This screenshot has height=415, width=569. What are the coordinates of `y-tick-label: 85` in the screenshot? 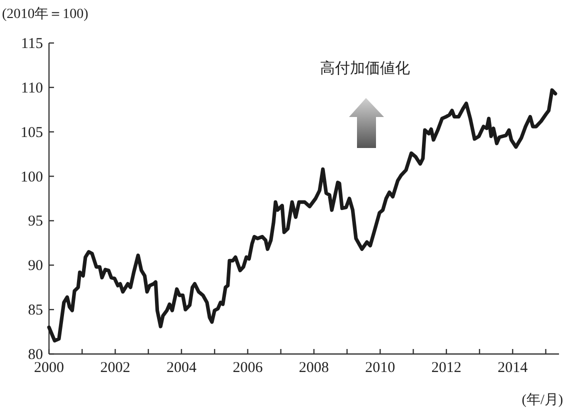 It's located at (35, 310).